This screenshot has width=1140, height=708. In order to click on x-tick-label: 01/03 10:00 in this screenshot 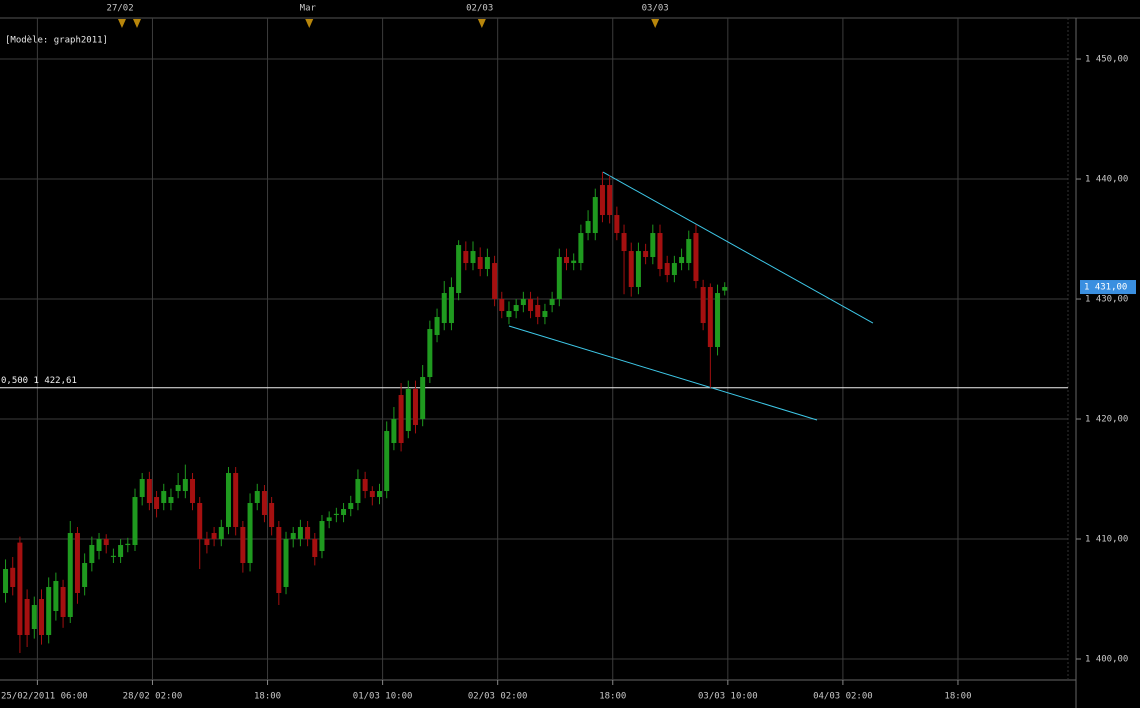, I will do `click(383, 697)`.